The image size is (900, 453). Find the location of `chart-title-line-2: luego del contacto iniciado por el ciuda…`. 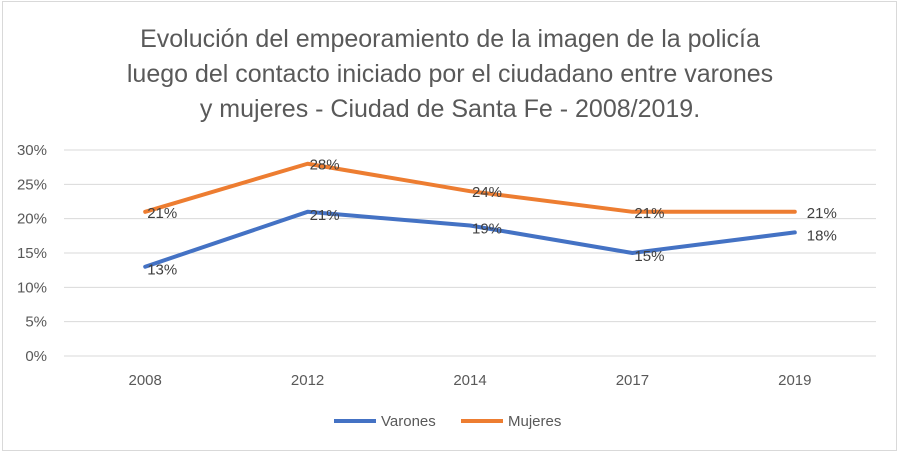

chart-title-line-2: luego del contacto iniciado por el ciuda… is located at coordinates (450, 74).